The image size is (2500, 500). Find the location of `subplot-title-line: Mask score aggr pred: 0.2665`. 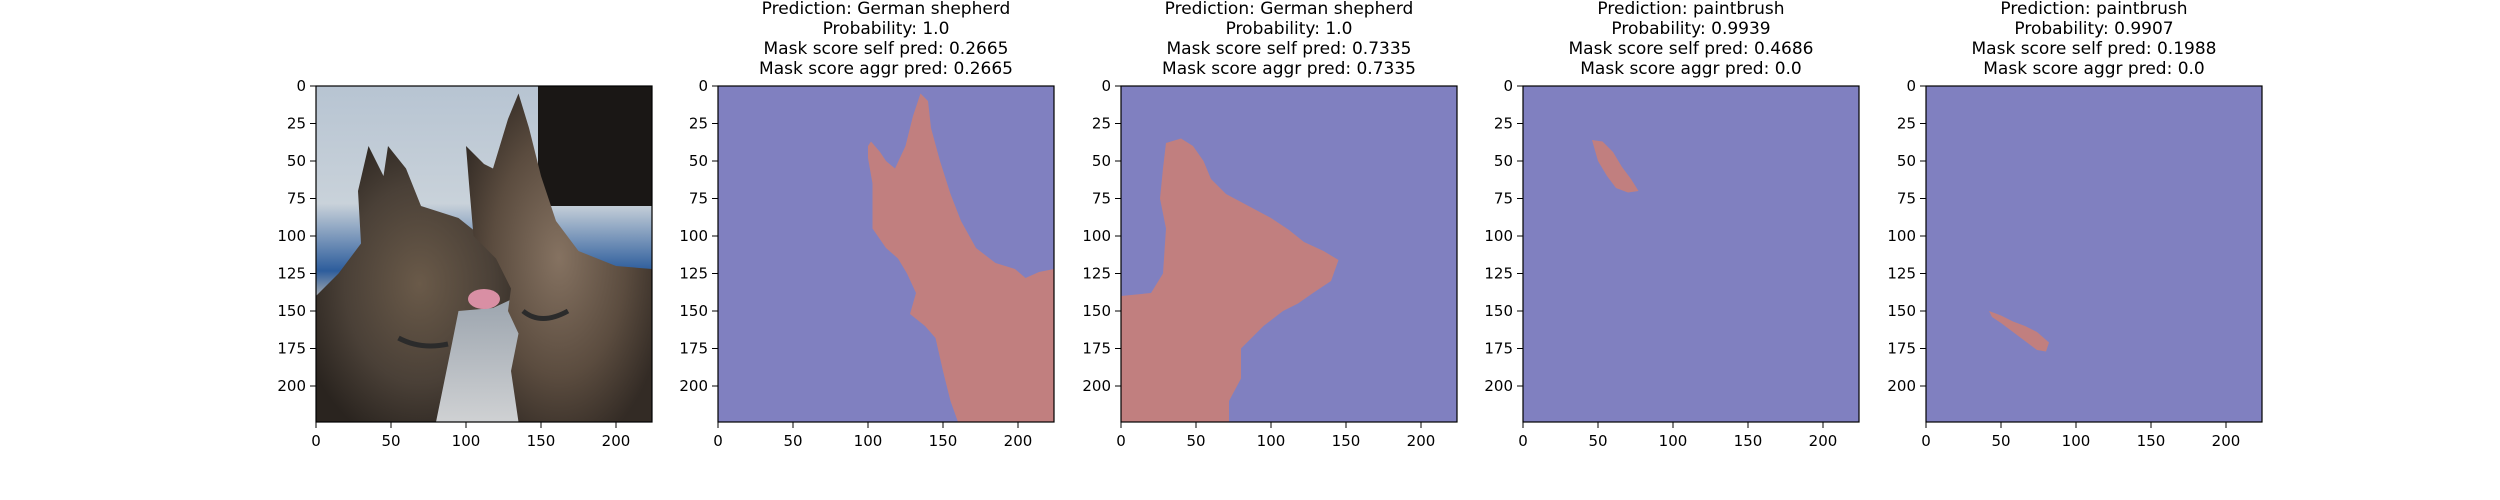

subplot-title-line: Mask score aggr pred: 0.2665 is located at coordinates (886, 69).